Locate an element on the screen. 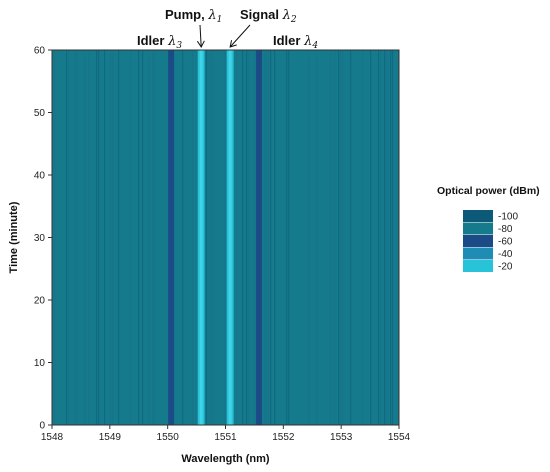 This screenshot has height=472, width=550. colorbar-label: -20 is located at coordinates (505, 267).